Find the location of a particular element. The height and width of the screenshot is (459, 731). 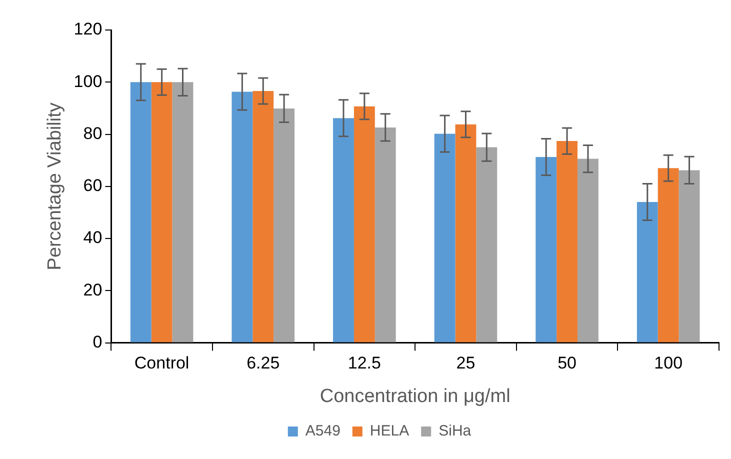

legend-label: SiHa is located at coordinates (455, 431).